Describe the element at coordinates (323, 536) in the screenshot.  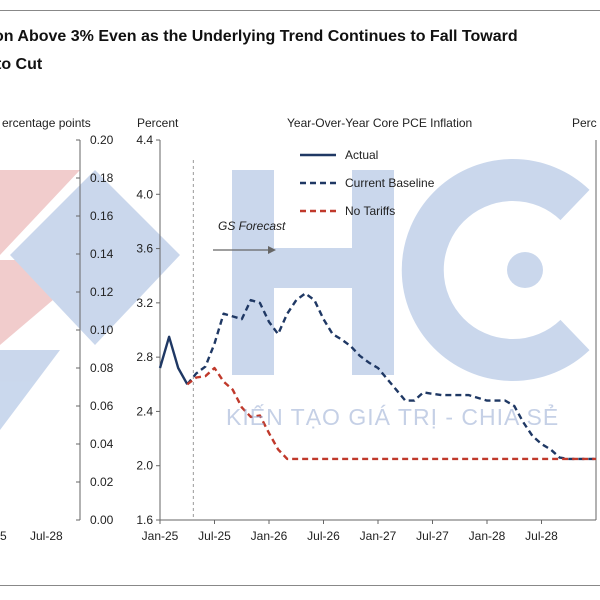
I see `x-tick-label: Jul-26` at that location.